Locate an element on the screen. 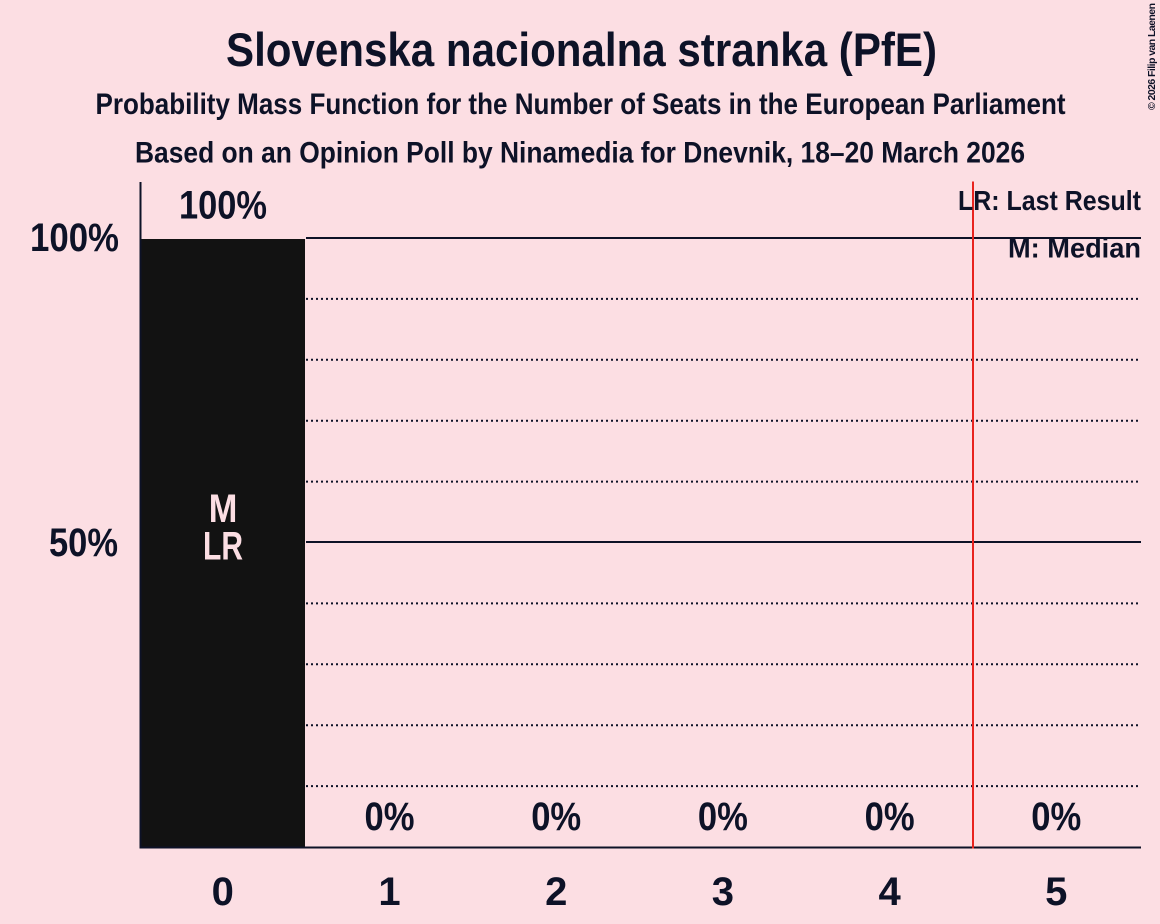 The height and width of the screenshot is (924, 1160). svg-text: 5 is located at coordinates (1056, 892).